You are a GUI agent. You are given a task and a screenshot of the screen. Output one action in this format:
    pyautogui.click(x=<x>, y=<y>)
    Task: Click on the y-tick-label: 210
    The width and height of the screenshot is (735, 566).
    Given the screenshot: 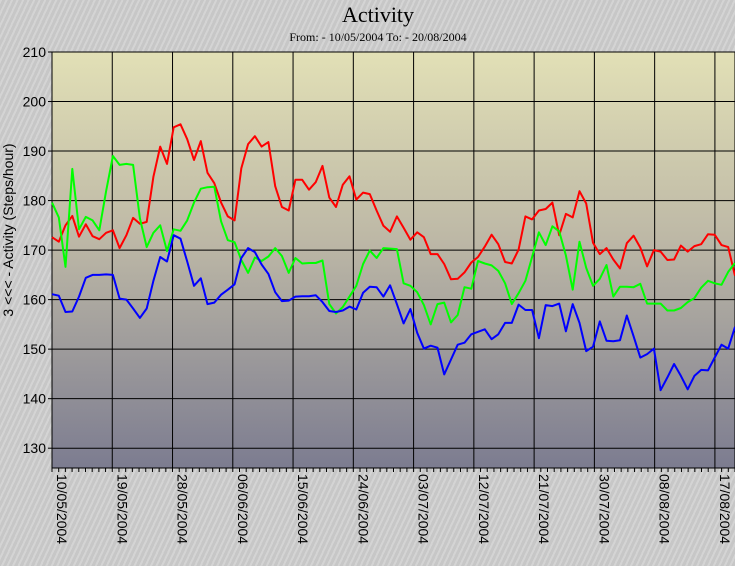 What is the action you would take?
    pyautogui.click(x=35, y=52)
    